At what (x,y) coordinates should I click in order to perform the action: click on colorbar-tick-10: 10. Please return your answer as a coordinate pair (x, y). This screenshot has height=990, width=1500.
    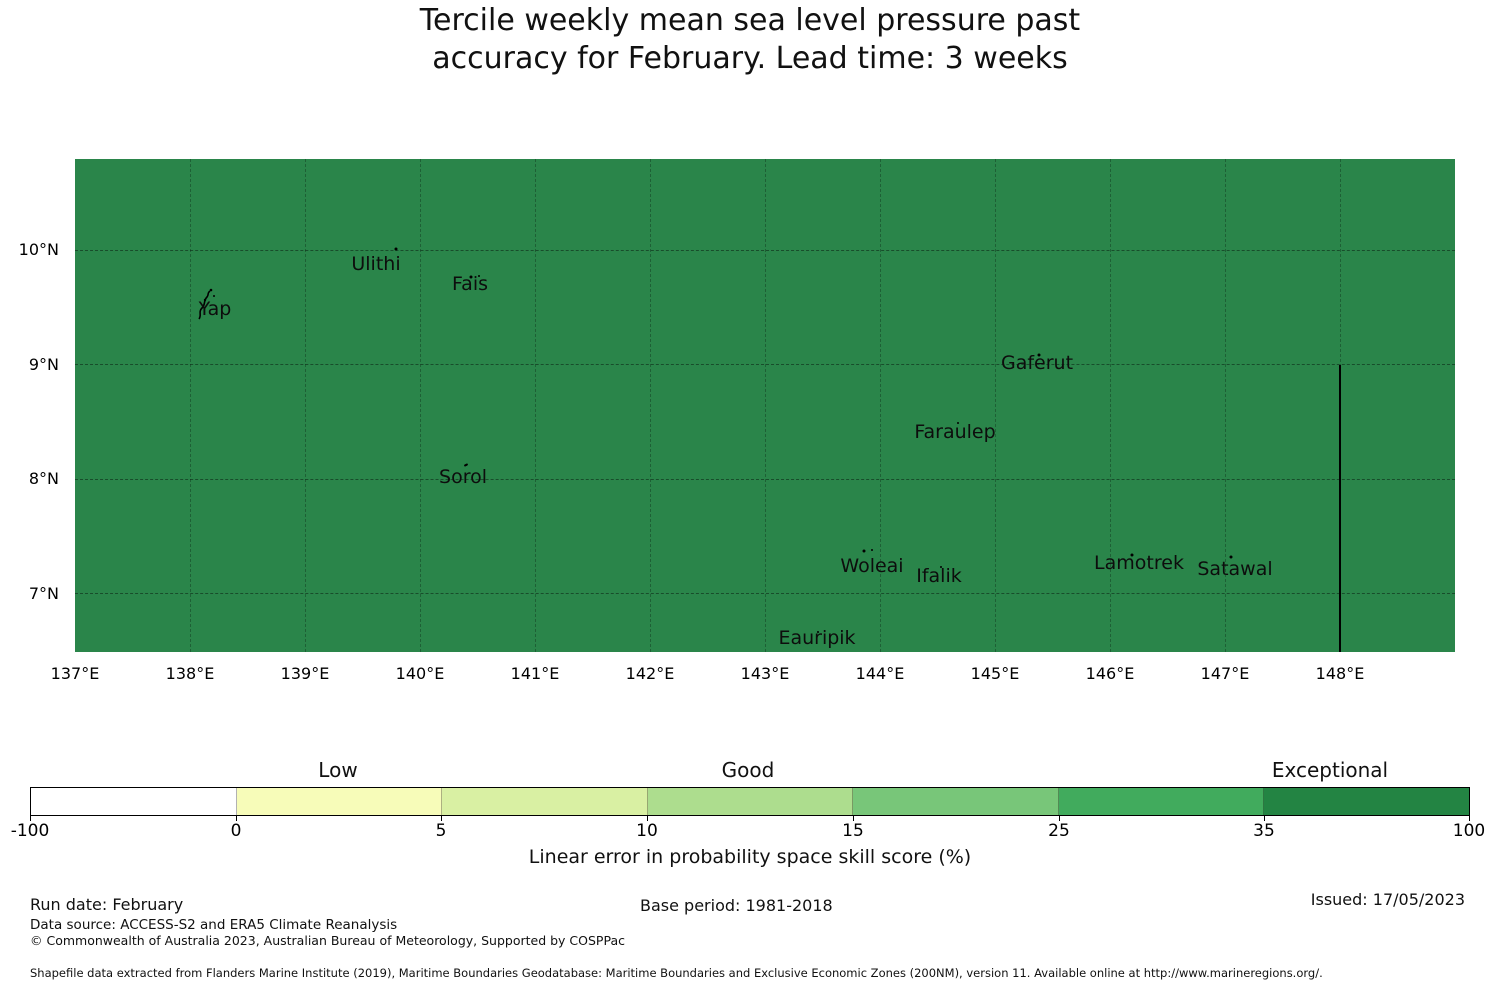
    Looking at the image, I should click on (647, 831).